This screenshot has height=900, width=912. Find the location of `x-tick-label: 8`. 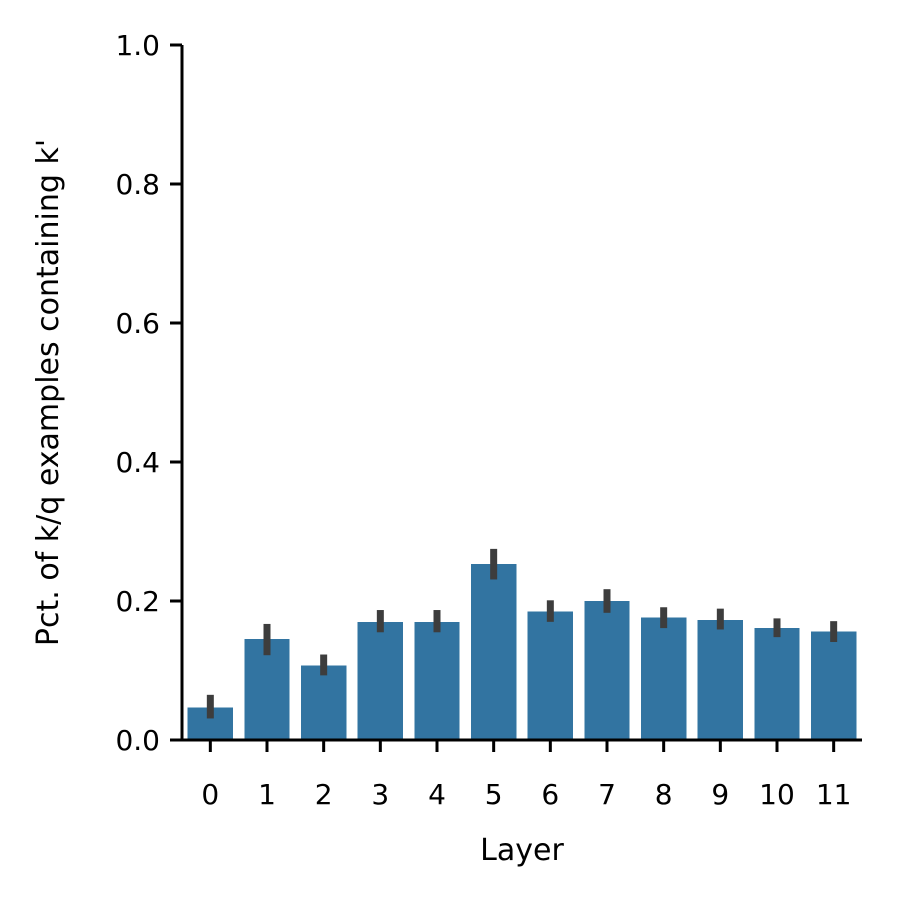

x-tick-label: 8 is located at coordinates (664, 794).